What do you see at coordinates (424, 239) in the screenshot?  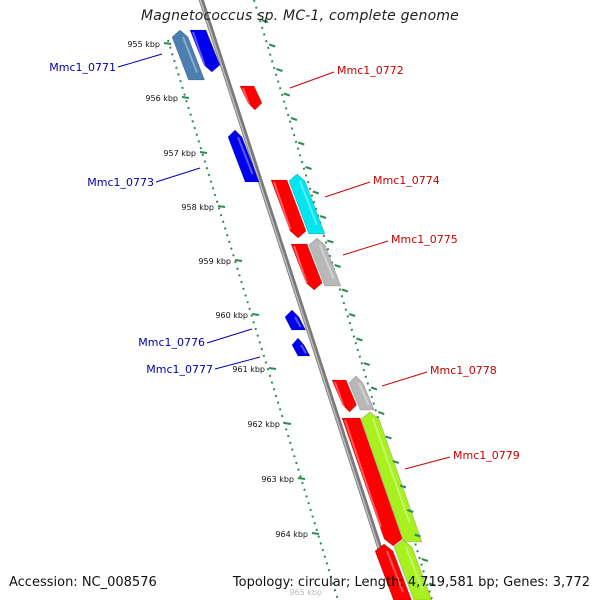 I see `gene-label: Mmc1_0775` at bounding box center [424, 239].